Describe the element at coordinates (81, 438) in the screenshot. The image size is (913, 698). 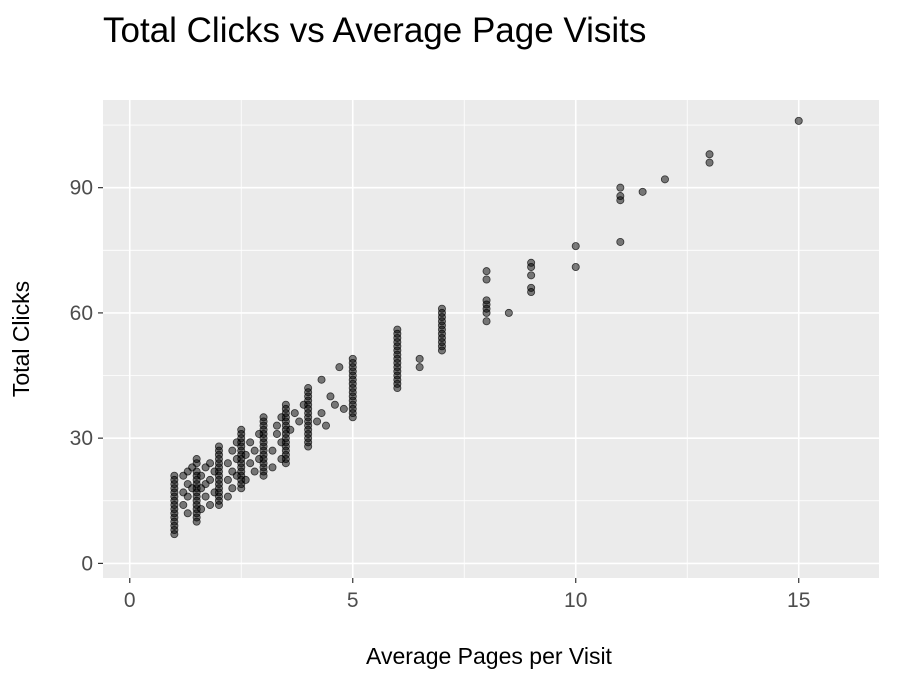
I see `y-tick-label: 30` at that location.